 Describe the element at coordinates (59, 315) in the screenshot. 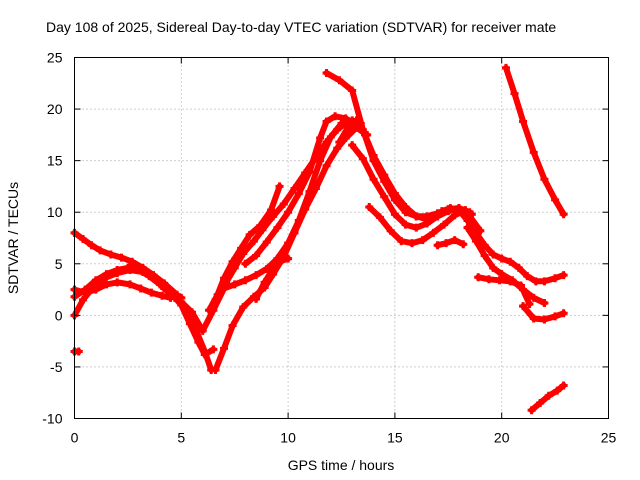

I see `y-tick-label: 0` at that location.